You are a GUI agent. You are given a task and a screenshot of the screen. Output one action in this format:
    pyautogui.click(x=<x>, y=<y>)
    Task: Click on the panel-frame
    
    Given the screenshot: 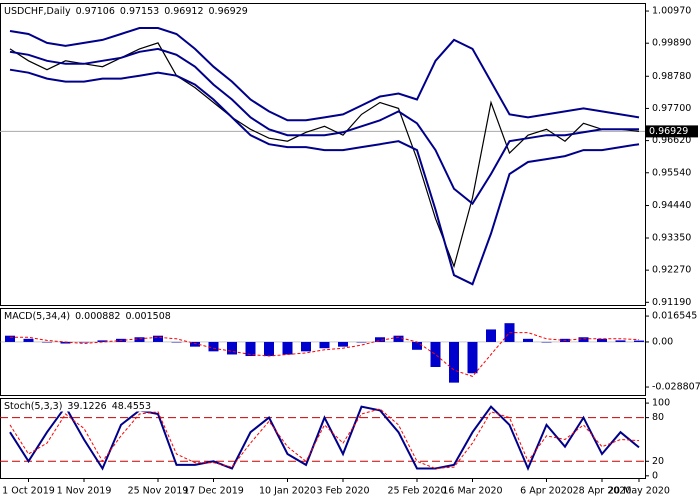 What is the action you would take?
    pyautogui.click(x=323, y=438)
    